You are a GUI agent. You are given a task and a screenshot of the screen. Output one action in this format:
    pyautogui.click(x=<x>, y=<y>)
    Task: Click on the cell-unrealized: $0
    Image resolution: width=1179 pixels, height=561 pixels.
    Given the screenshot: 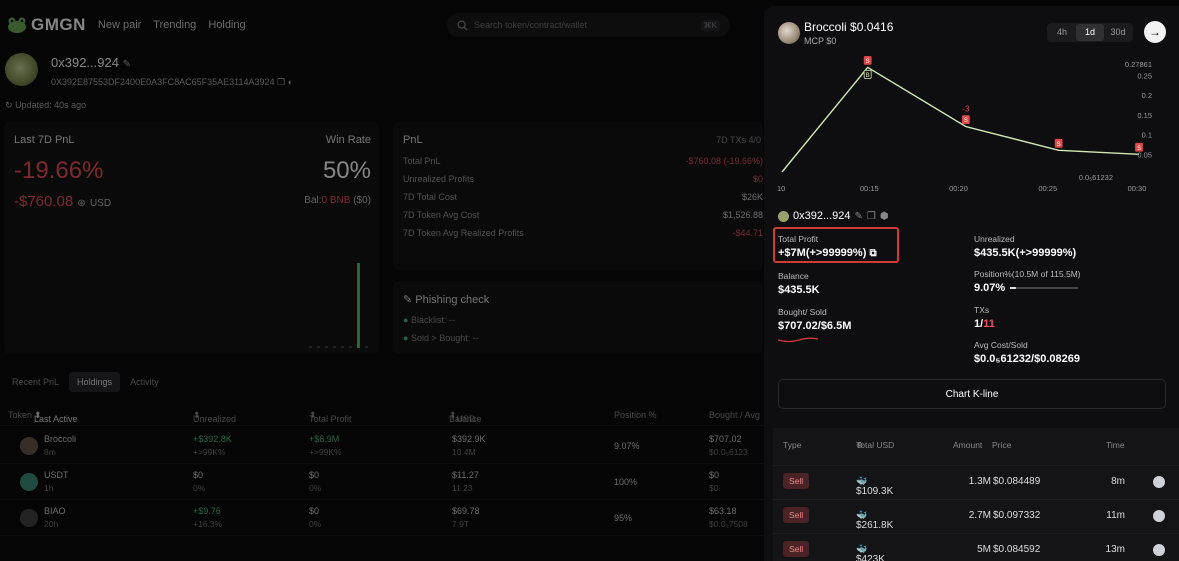 What is the action you would take?
    pyautogui.click(x=198, y=475)
    